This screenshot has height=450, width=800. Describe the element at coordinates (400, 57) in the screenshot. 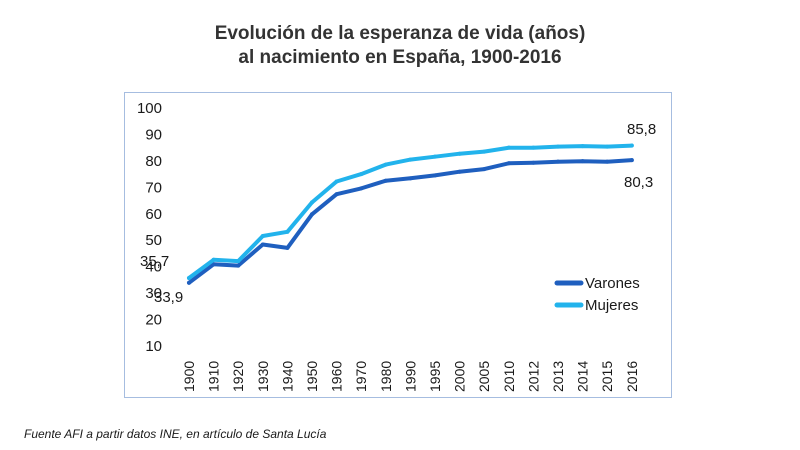

I see `chart-title-line-2: al nacimiento en España, 1900-2016` at that location.